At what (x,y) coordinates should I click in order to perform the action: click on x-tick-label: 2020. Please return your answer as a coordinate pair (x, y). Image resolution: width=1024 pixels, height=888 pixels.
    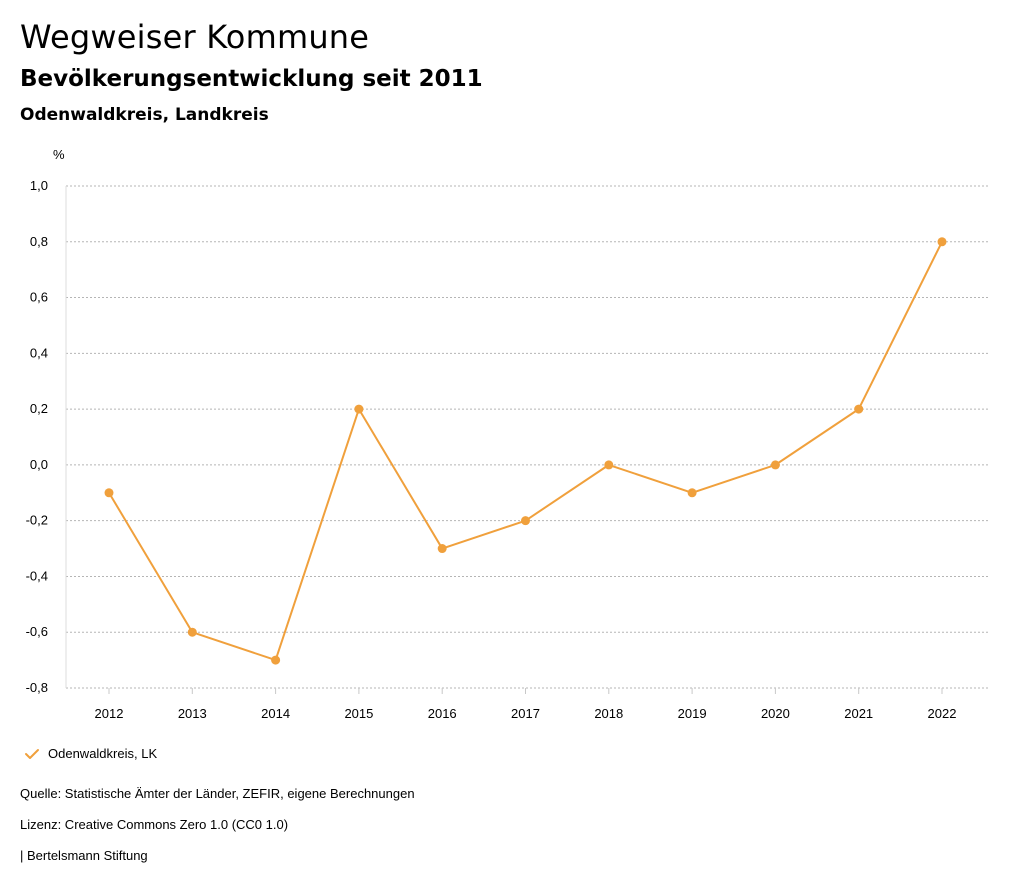
    Looking at the image, I should click on (775, 713).